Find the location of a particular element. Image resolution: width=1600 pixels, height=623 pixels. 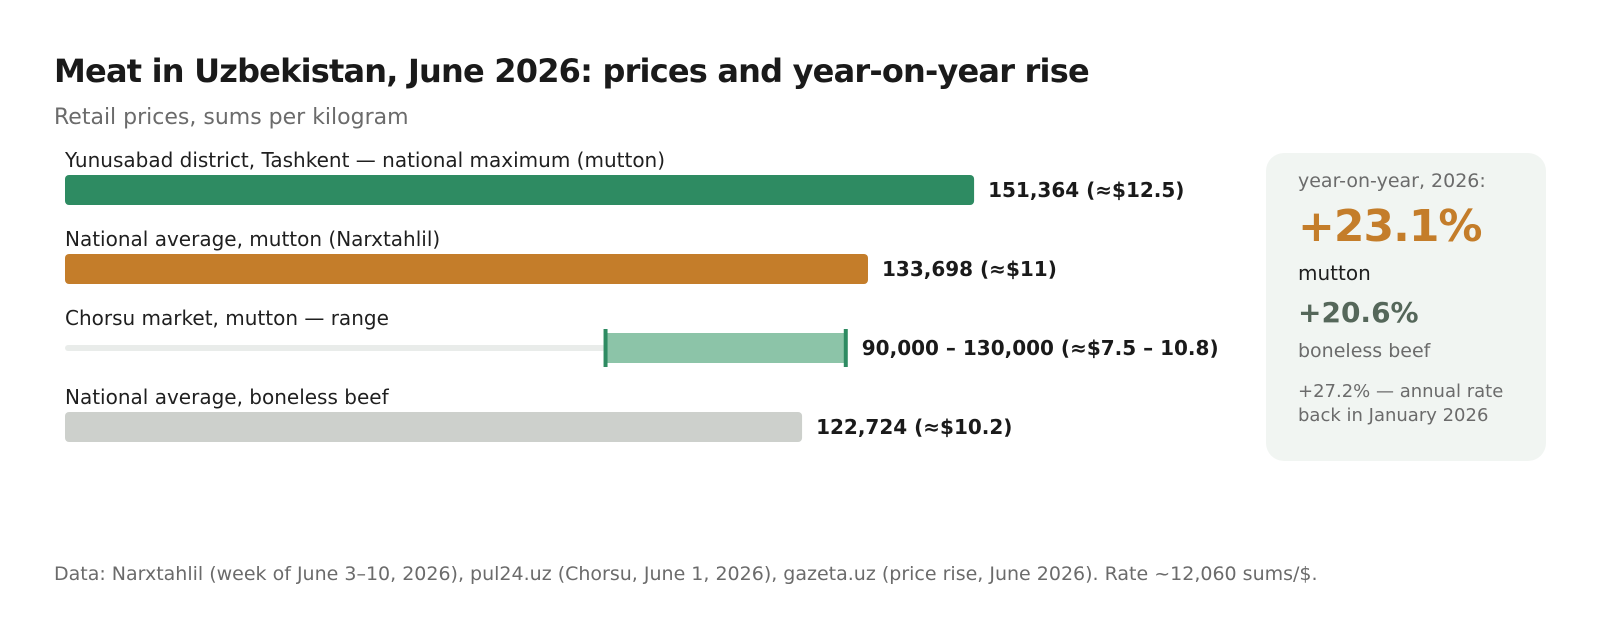

row-label: National average, boneless beef is located at coordinates (227, 397).